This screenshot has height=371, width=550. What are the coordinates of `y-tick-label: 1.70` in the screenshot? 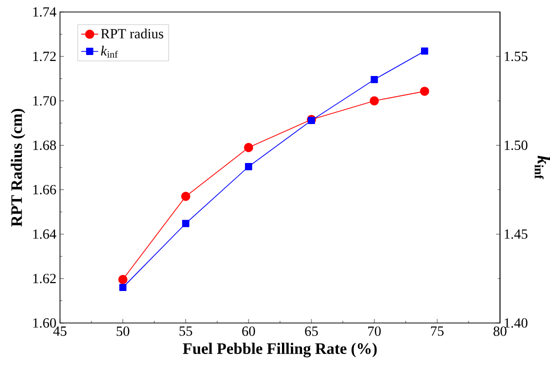 It's located at (44, 101).